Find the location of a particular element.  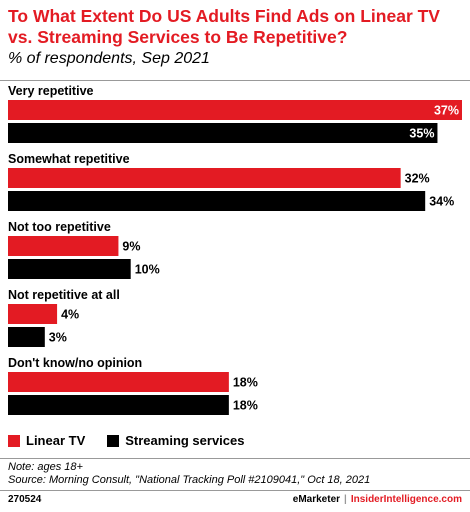

top-divider is located at coordinates (235, 80).